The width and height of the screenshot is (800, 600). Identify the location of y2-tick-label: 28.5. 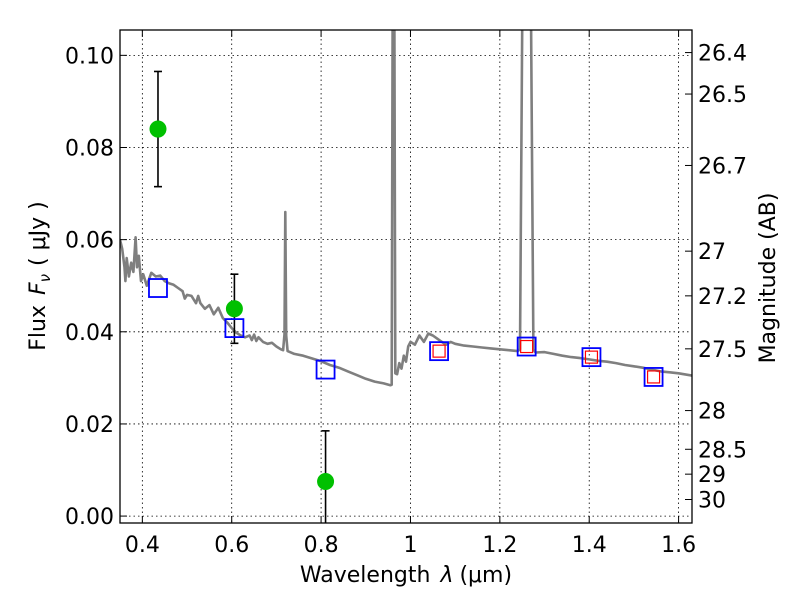
(722, 450).